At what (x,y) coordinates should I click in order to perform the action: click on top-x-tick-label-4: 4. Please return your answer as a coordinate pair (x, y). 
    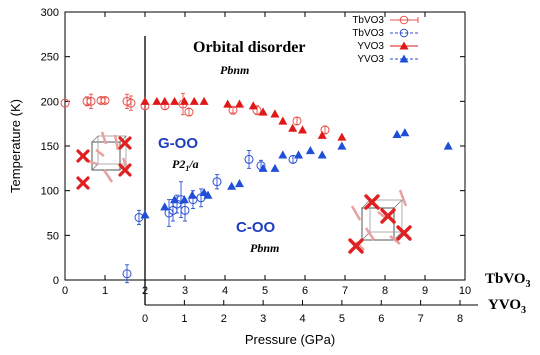
    Looking at the image, I should click on (225, 291).